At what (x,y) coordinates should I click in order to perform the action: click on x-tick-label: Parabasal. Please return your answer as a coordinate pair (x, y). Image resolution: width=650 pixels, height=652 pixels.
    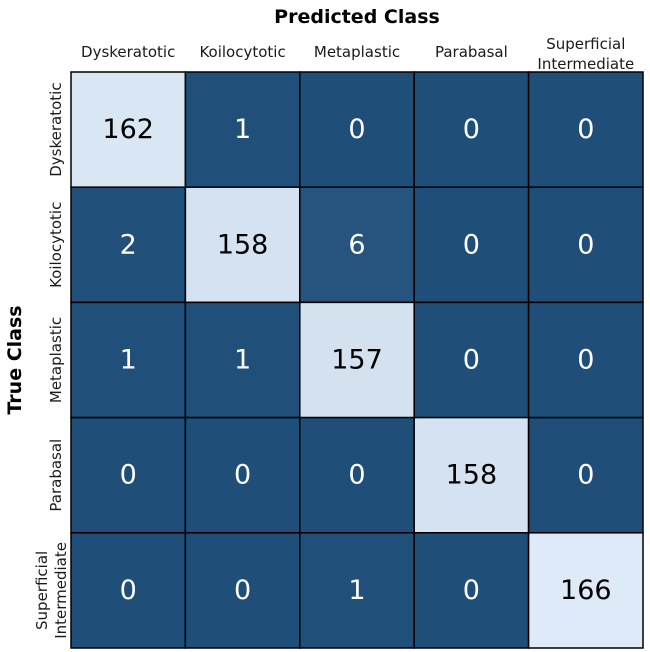
    Looking at the image, I should click on (471, 52).